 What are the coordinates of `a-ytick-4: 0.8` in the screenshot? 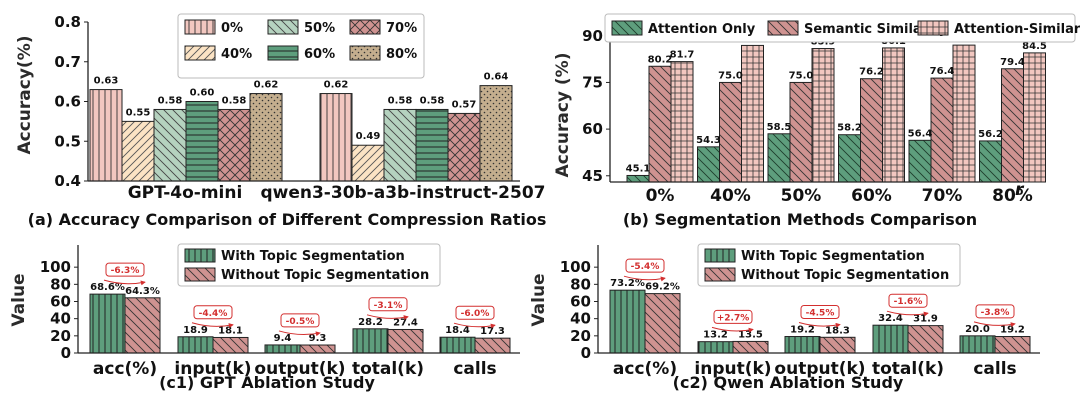 It's located at (67, 22).